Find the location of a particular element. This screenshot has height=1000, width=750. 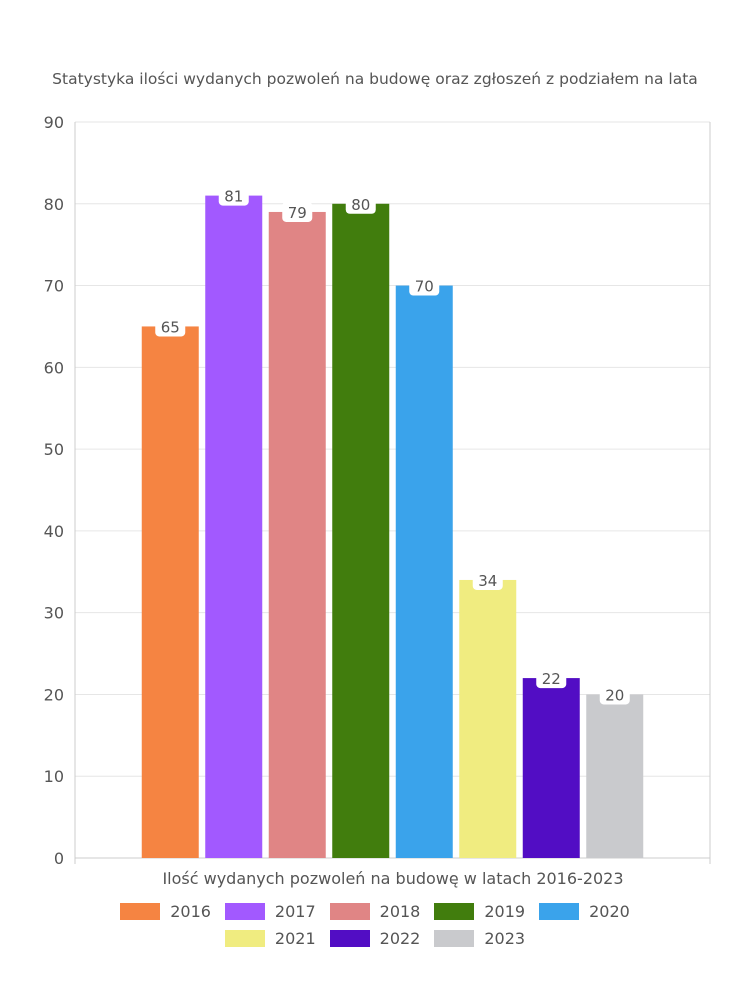

bar-2020 is located at coordinates (424, 571).